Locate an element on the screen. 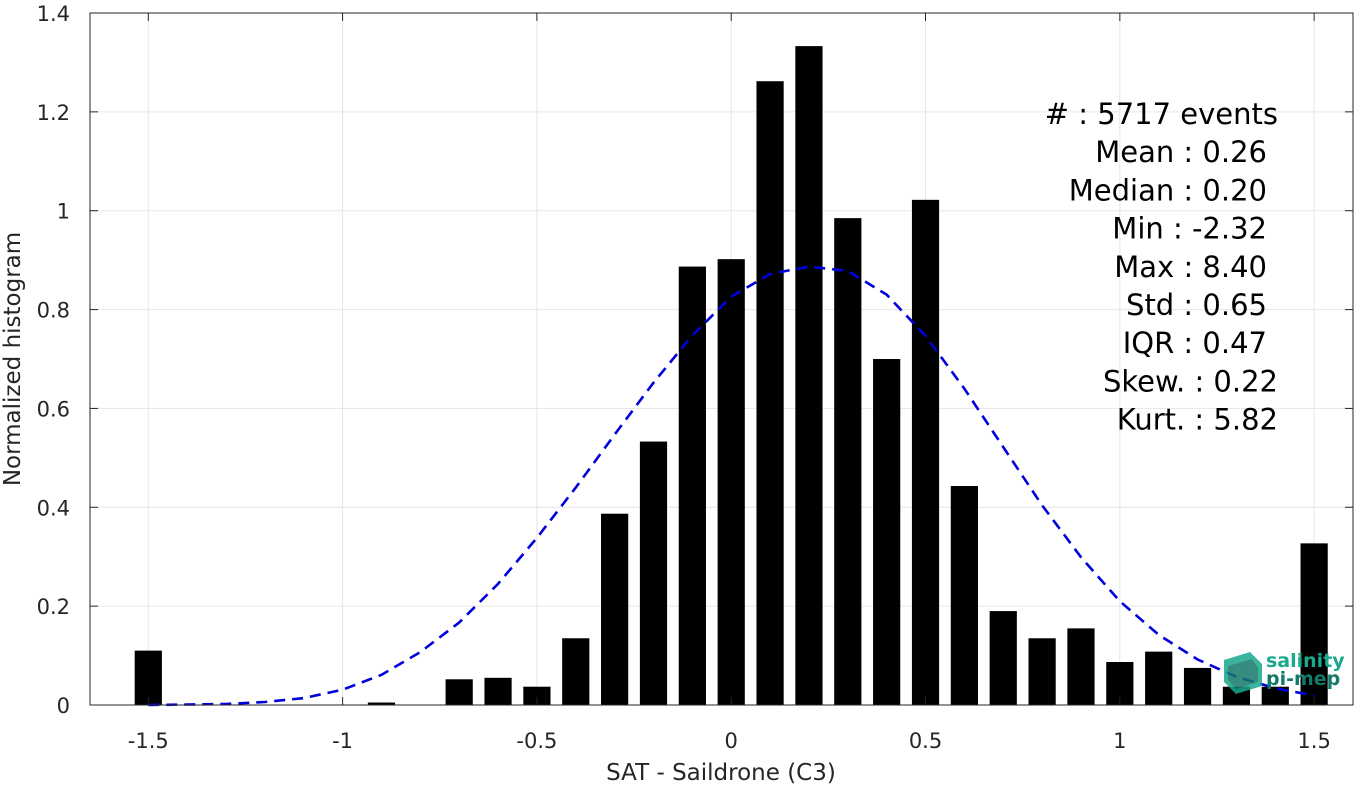 The height and width of the screenshot is (785, 1367). y-tick-label-1: 0.2 is located at coordinates (53, 607).